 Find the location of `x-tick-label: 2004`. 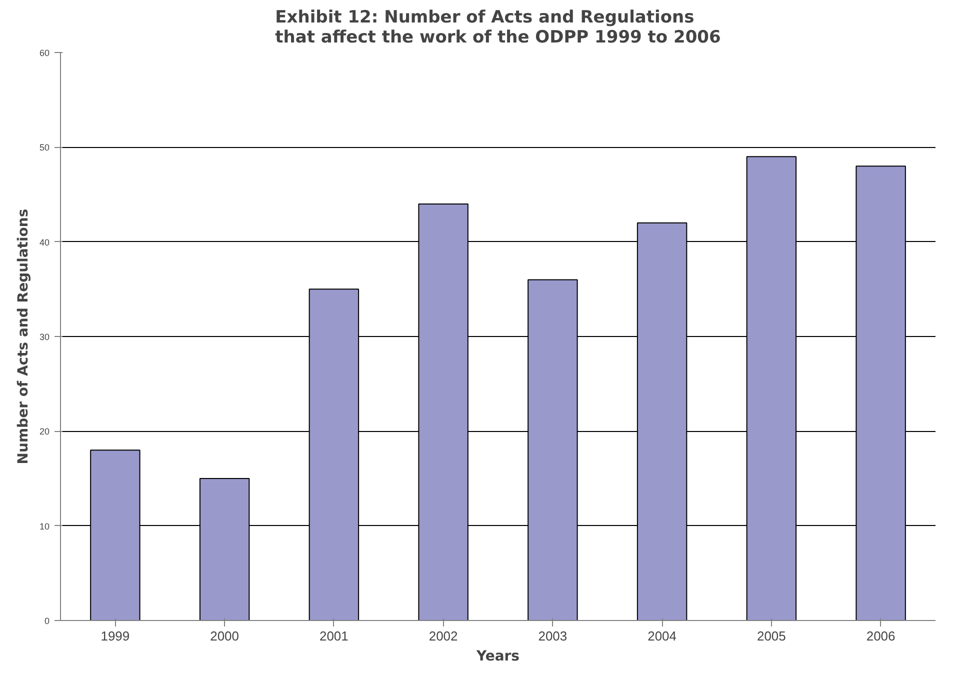

x-tick-label: 2004 is located at coordinates (662, 636).